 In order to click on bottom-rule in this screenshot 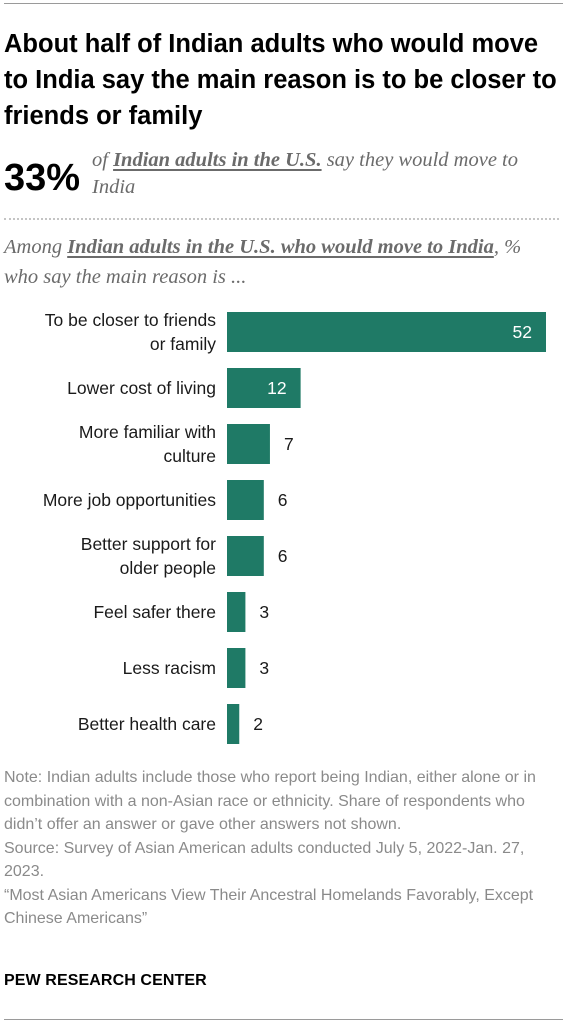, I will do `click(283, 1019)`.